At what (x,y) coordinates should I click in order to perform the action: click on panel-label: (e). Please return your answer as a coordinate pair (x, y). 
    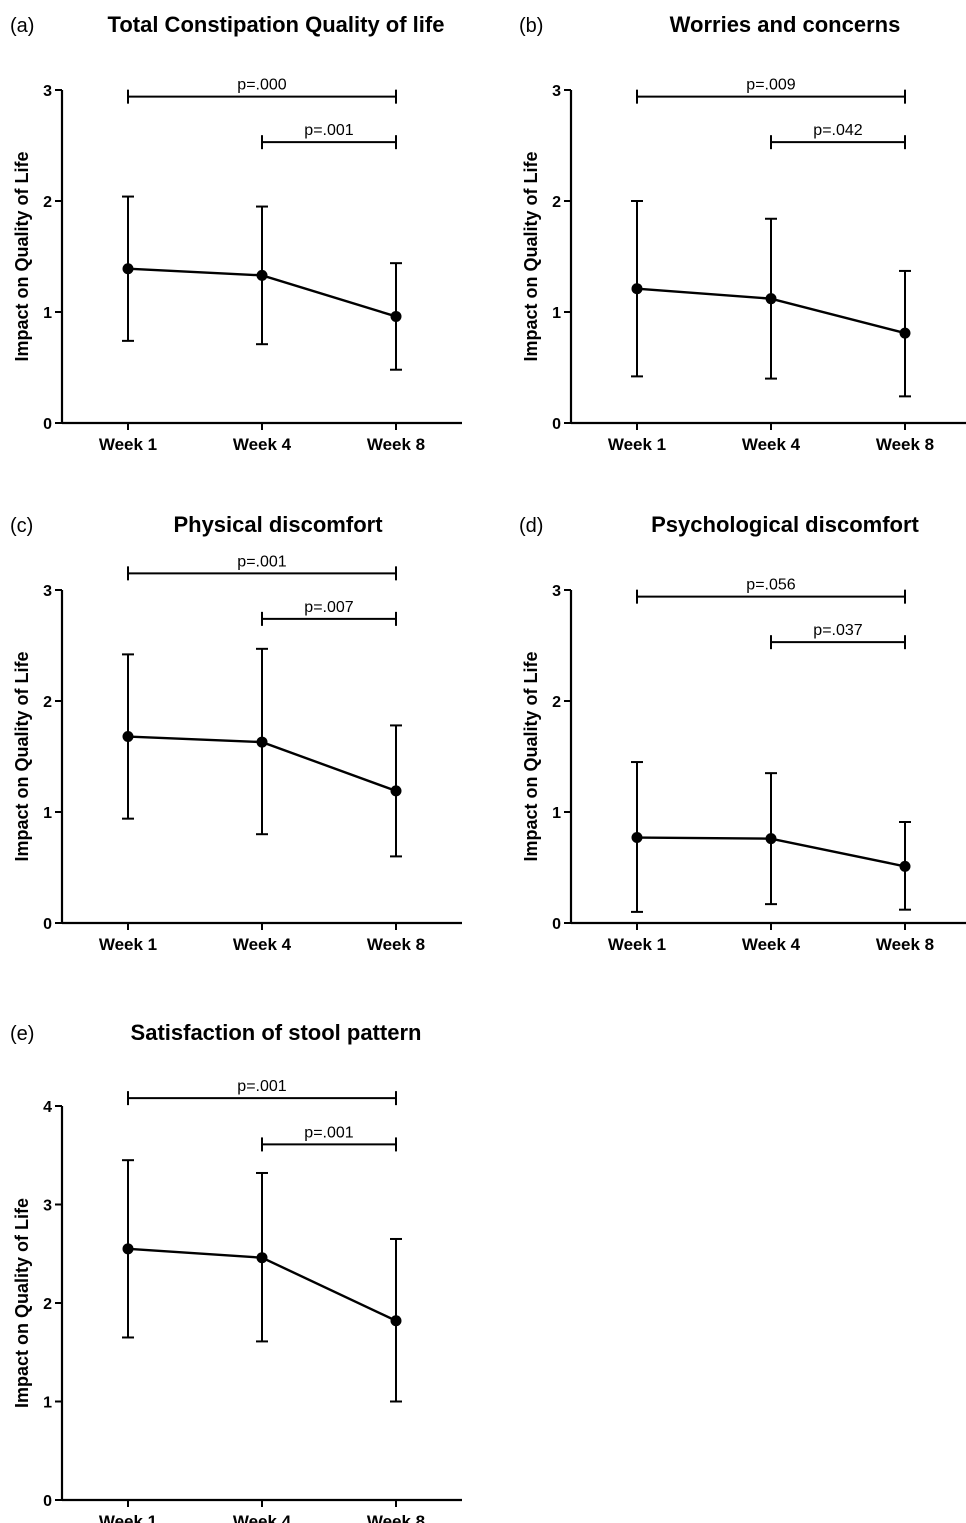
    Looking at the image, I should click on (22, 1034).